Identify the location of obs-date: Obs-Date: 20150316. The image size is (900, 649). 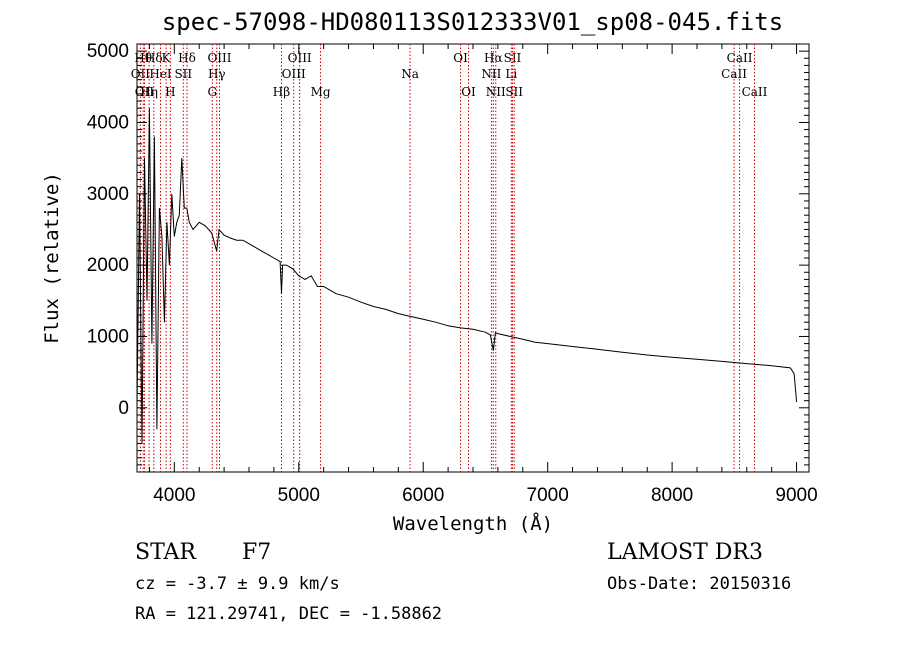
(699, 584).